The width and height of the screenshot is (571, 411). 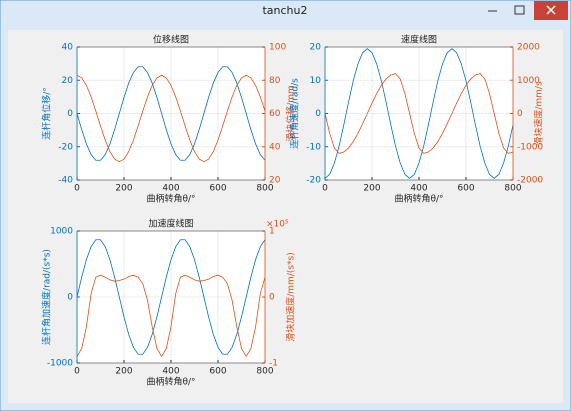 What do you see at coordinates (530, 181) in the screenshot?
I see `y2-tick-label: -2000` at bounding box center [530, 181].